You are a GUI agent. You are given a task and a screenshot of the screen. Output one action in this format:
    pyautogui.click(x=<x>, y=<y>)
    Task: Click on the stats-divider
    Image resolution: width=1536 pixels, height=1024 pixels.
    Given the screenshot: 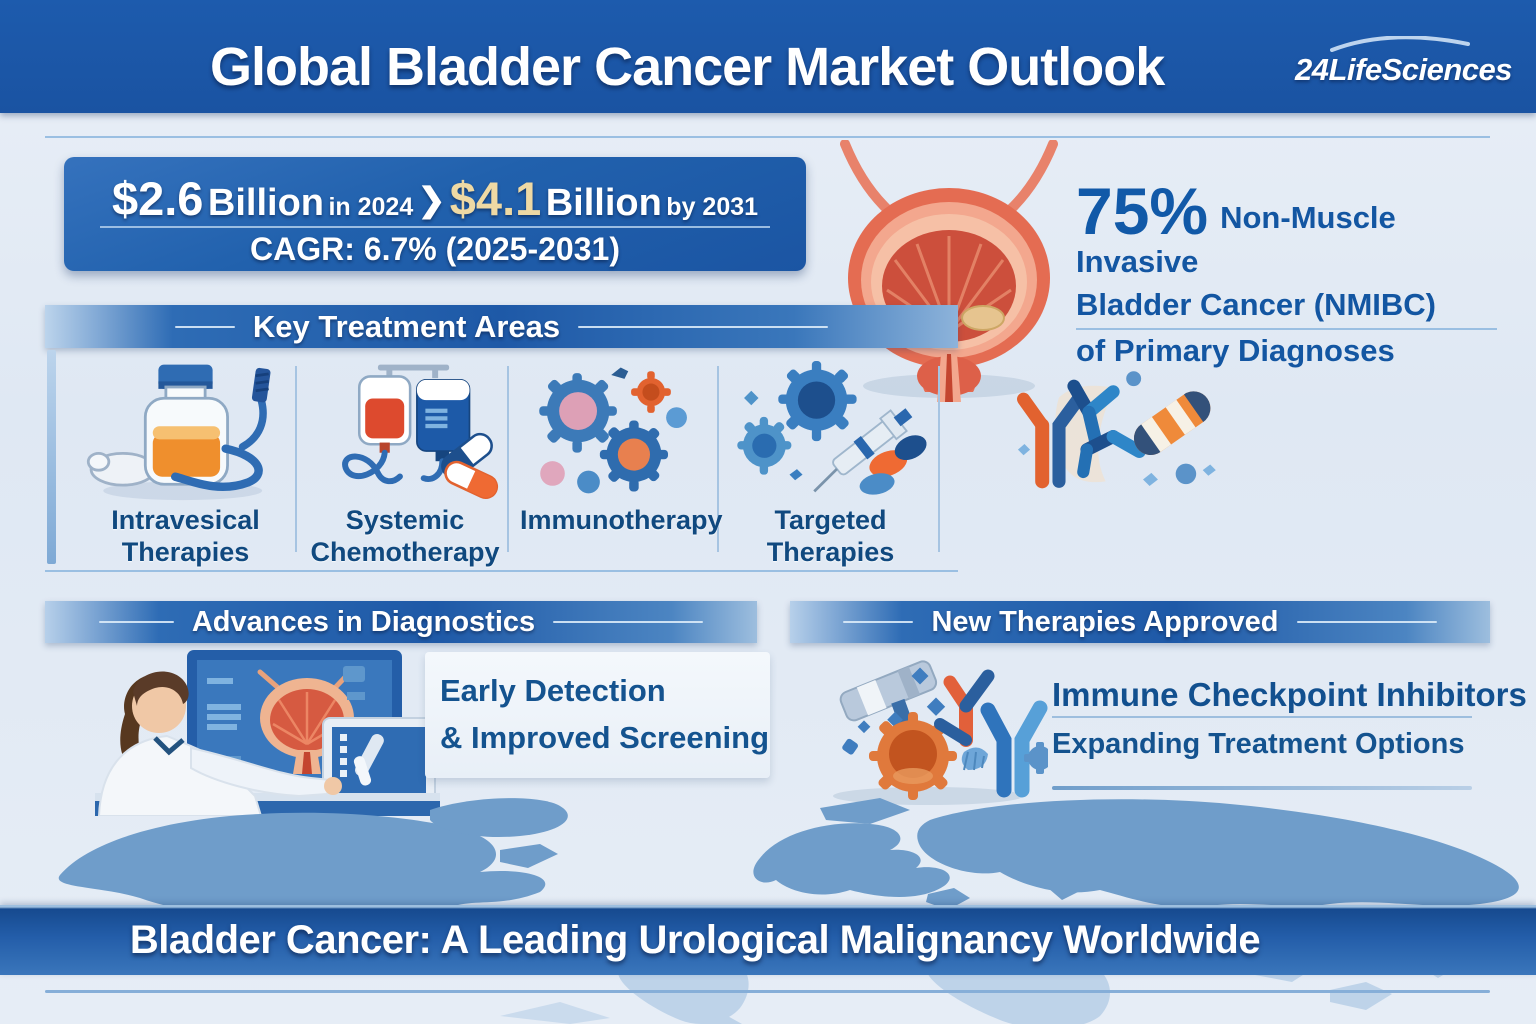 What is the action you would take?
    pyautogui.click(x=435, y=227)
    